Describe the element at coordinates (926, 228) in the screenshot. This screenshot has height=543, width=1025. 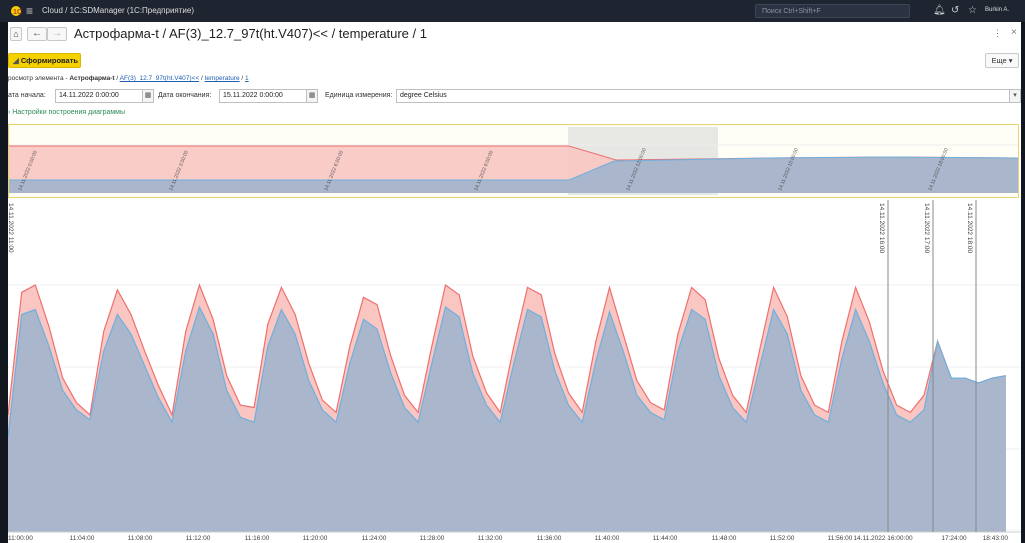
I see `detail-marker-label: 14.11.2022 17:00` at that location.